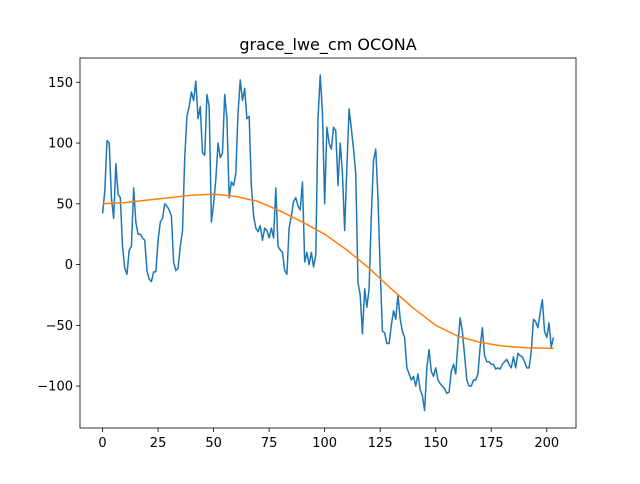 This screenshot has height=484, width=640. I want to click on y-tick-label: −50, so click(59, 326).